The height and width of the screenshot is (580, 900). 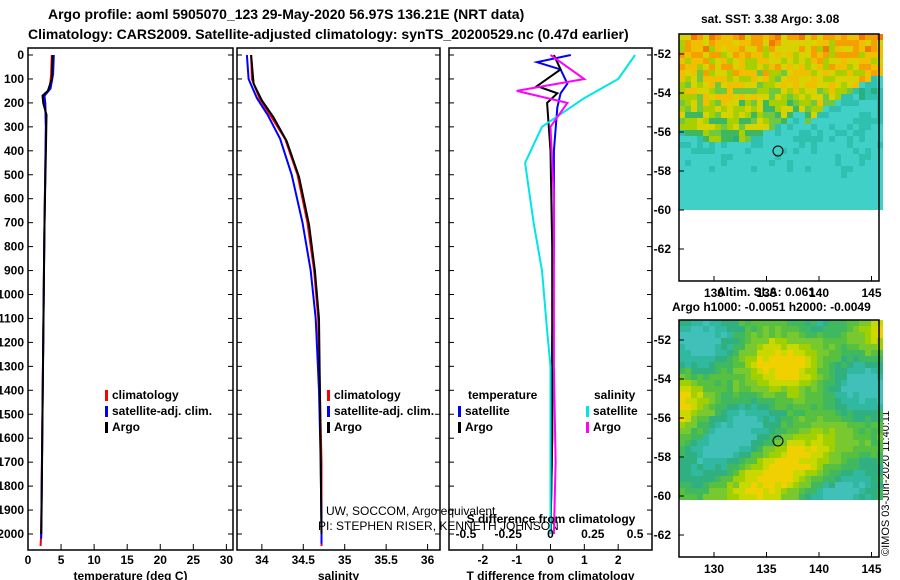 I want to click on map-x-tick-label: 130, so click(x=714, y=293).